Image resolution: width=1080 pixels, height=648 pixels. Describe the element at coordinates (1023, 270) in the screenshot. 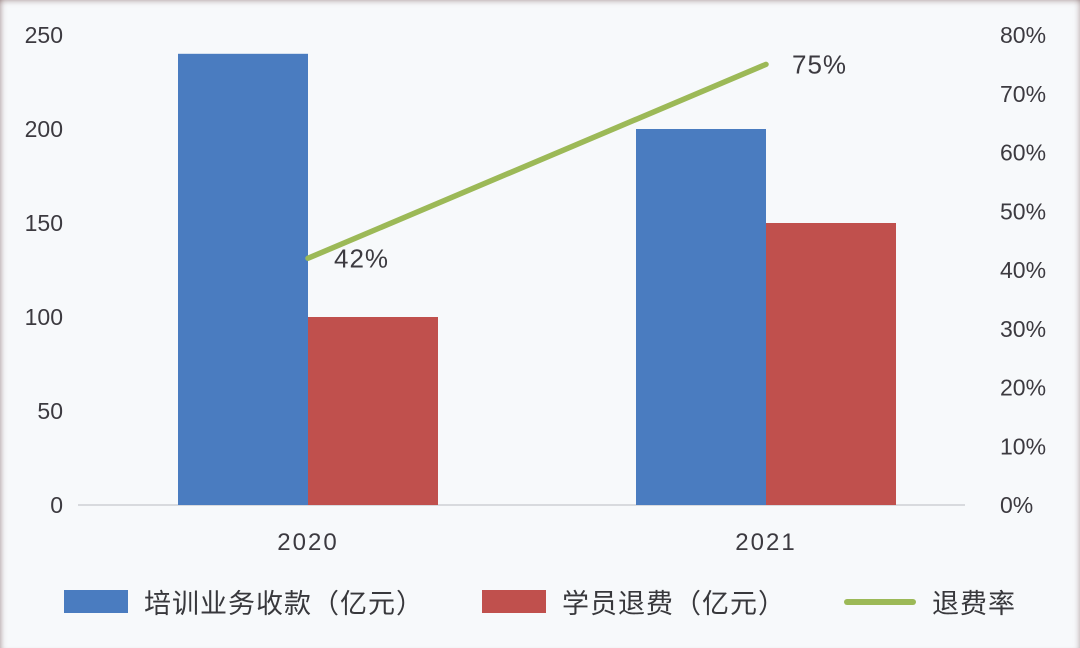

I see `right-axis-tick: 40%` at that location.